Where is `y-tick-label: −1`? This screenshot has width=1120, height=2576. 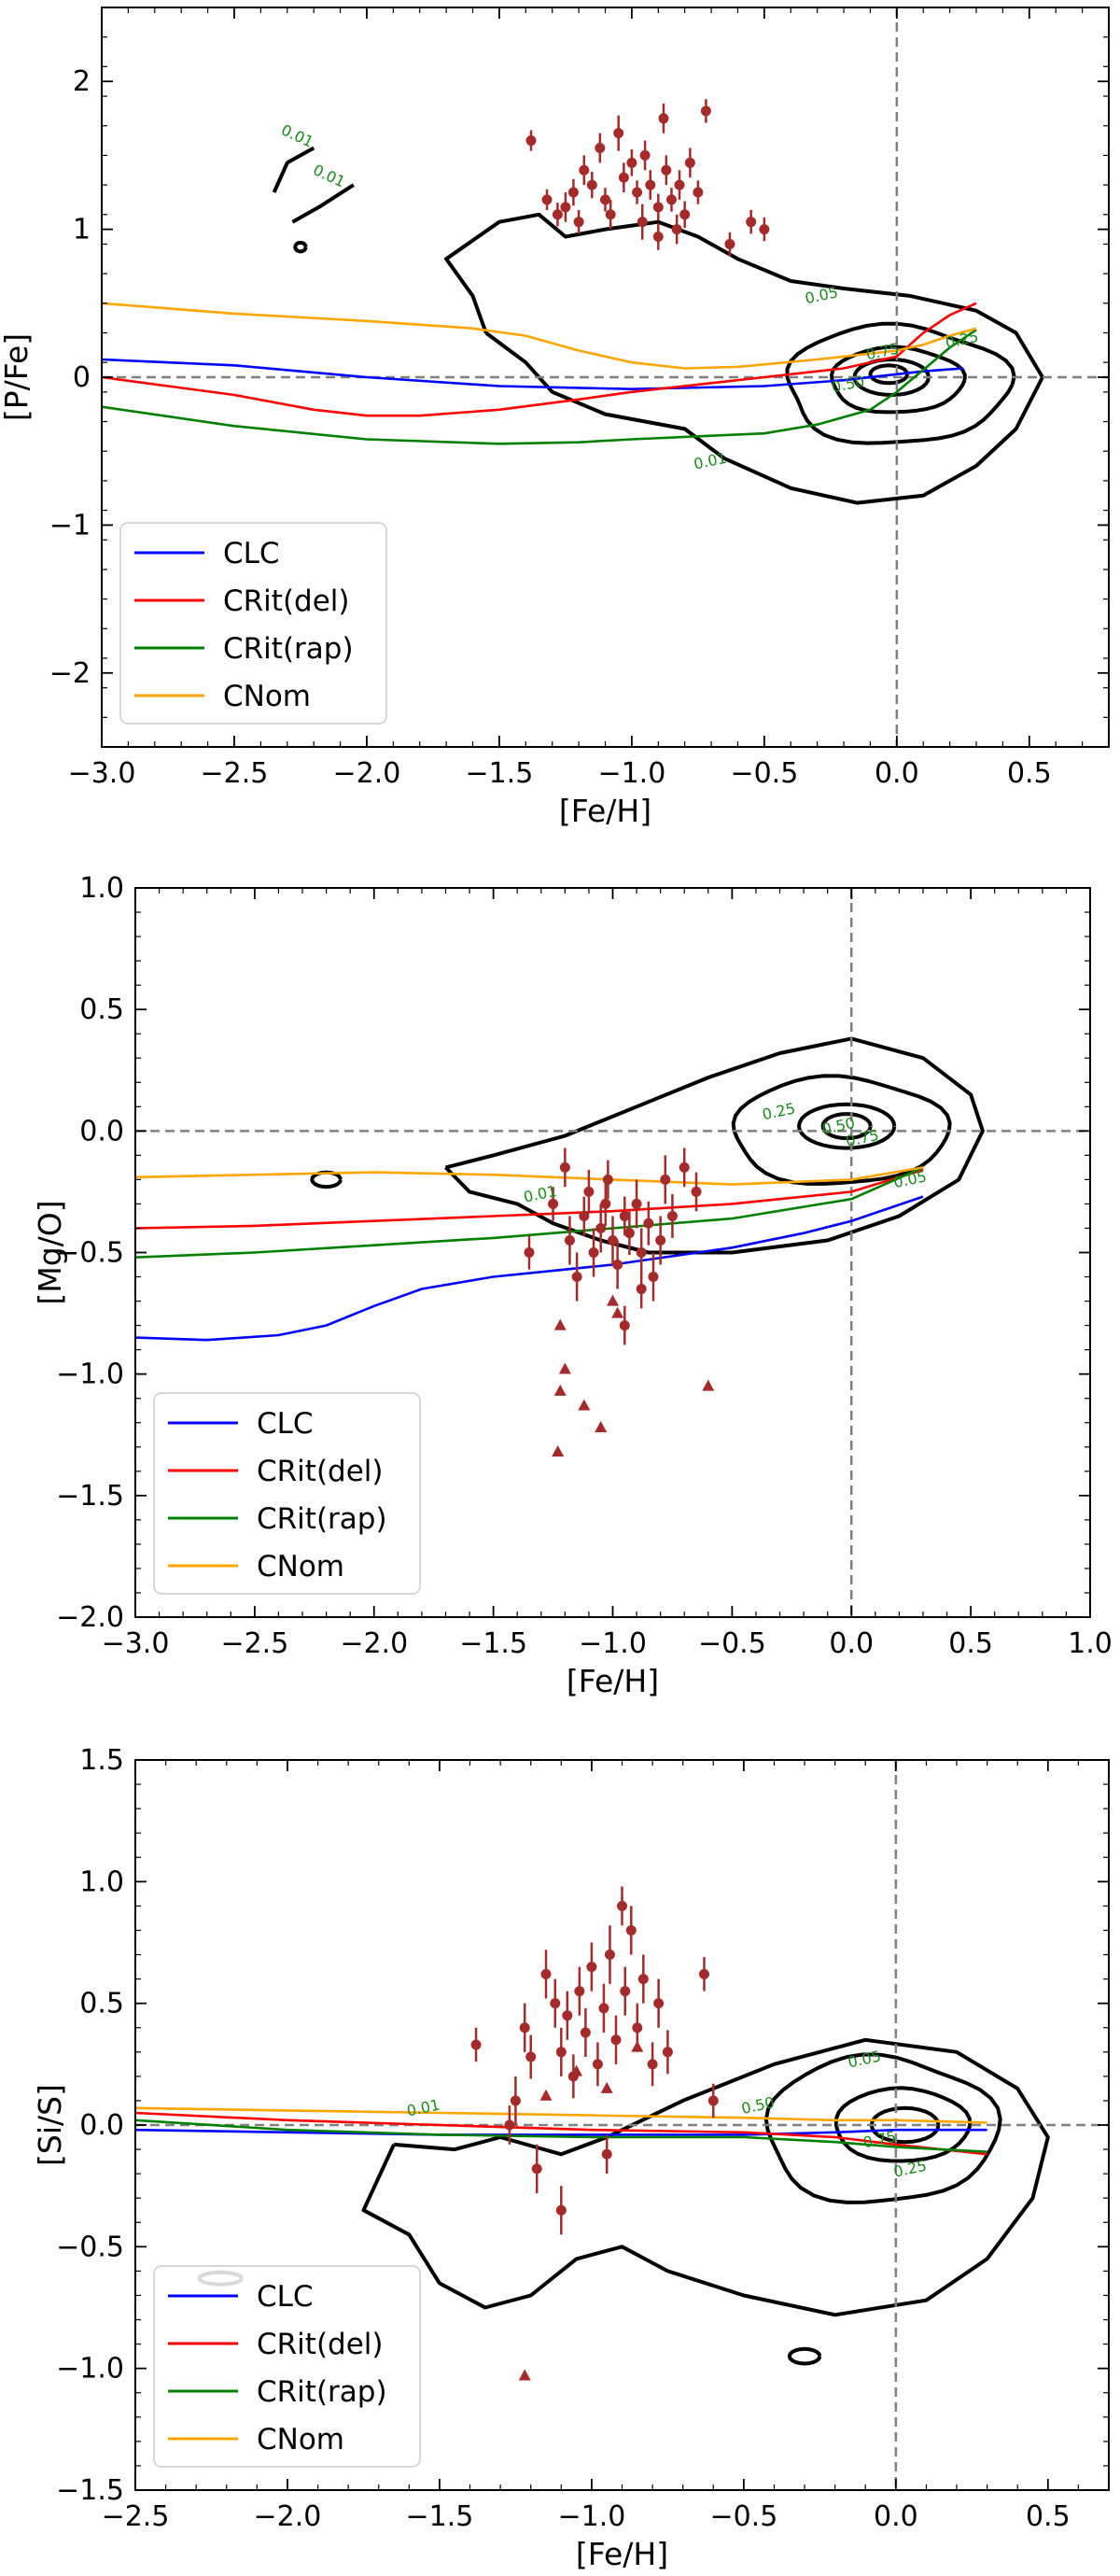
y-tick-label: −1 is located at coordinates (70, 525).